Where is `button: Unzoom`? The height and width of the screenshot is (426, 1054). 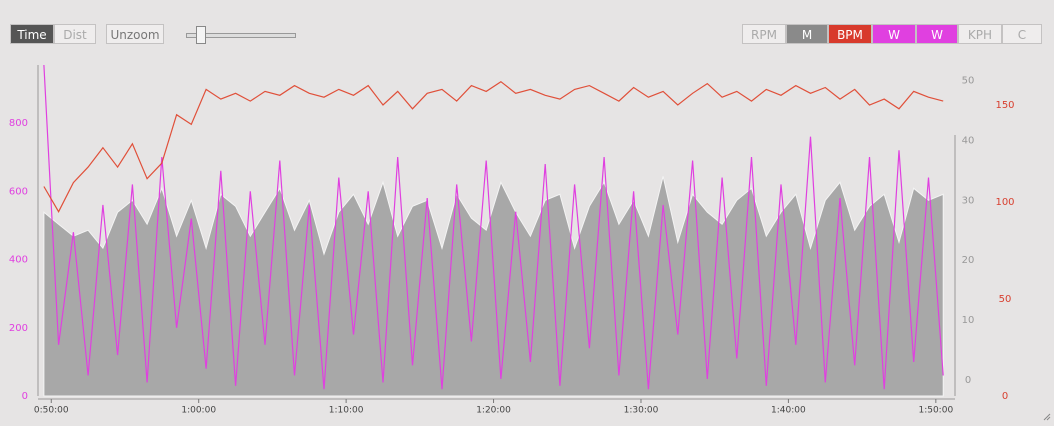 button: Unzoom is located at coordinates (135, 34).